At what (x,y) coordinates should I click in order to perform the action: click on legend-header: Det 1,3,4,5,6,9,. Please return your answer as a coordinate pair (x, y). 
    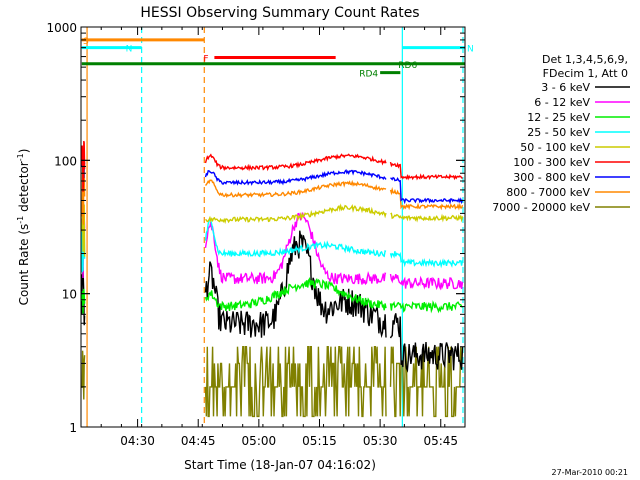
    Looking at the image, I should click on (585, 59).